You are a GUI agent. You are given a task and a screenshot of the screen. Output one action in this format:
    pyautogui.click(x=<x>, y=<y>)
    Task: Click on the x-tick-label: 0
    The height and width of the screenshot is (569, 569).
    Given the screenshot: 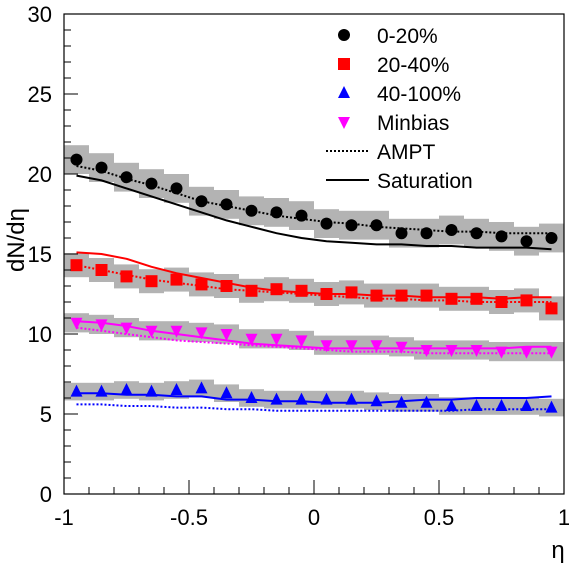 What is the action you would take?
    pyautogui.click(x=314, y=517)
    